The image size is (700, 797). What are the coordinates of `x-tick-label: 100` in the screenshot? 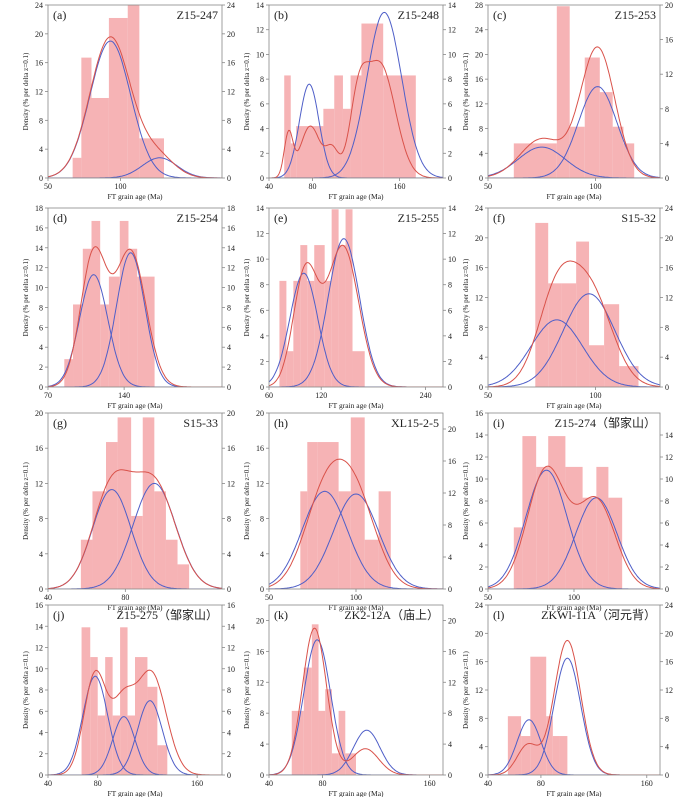 It's located at (121, 186).